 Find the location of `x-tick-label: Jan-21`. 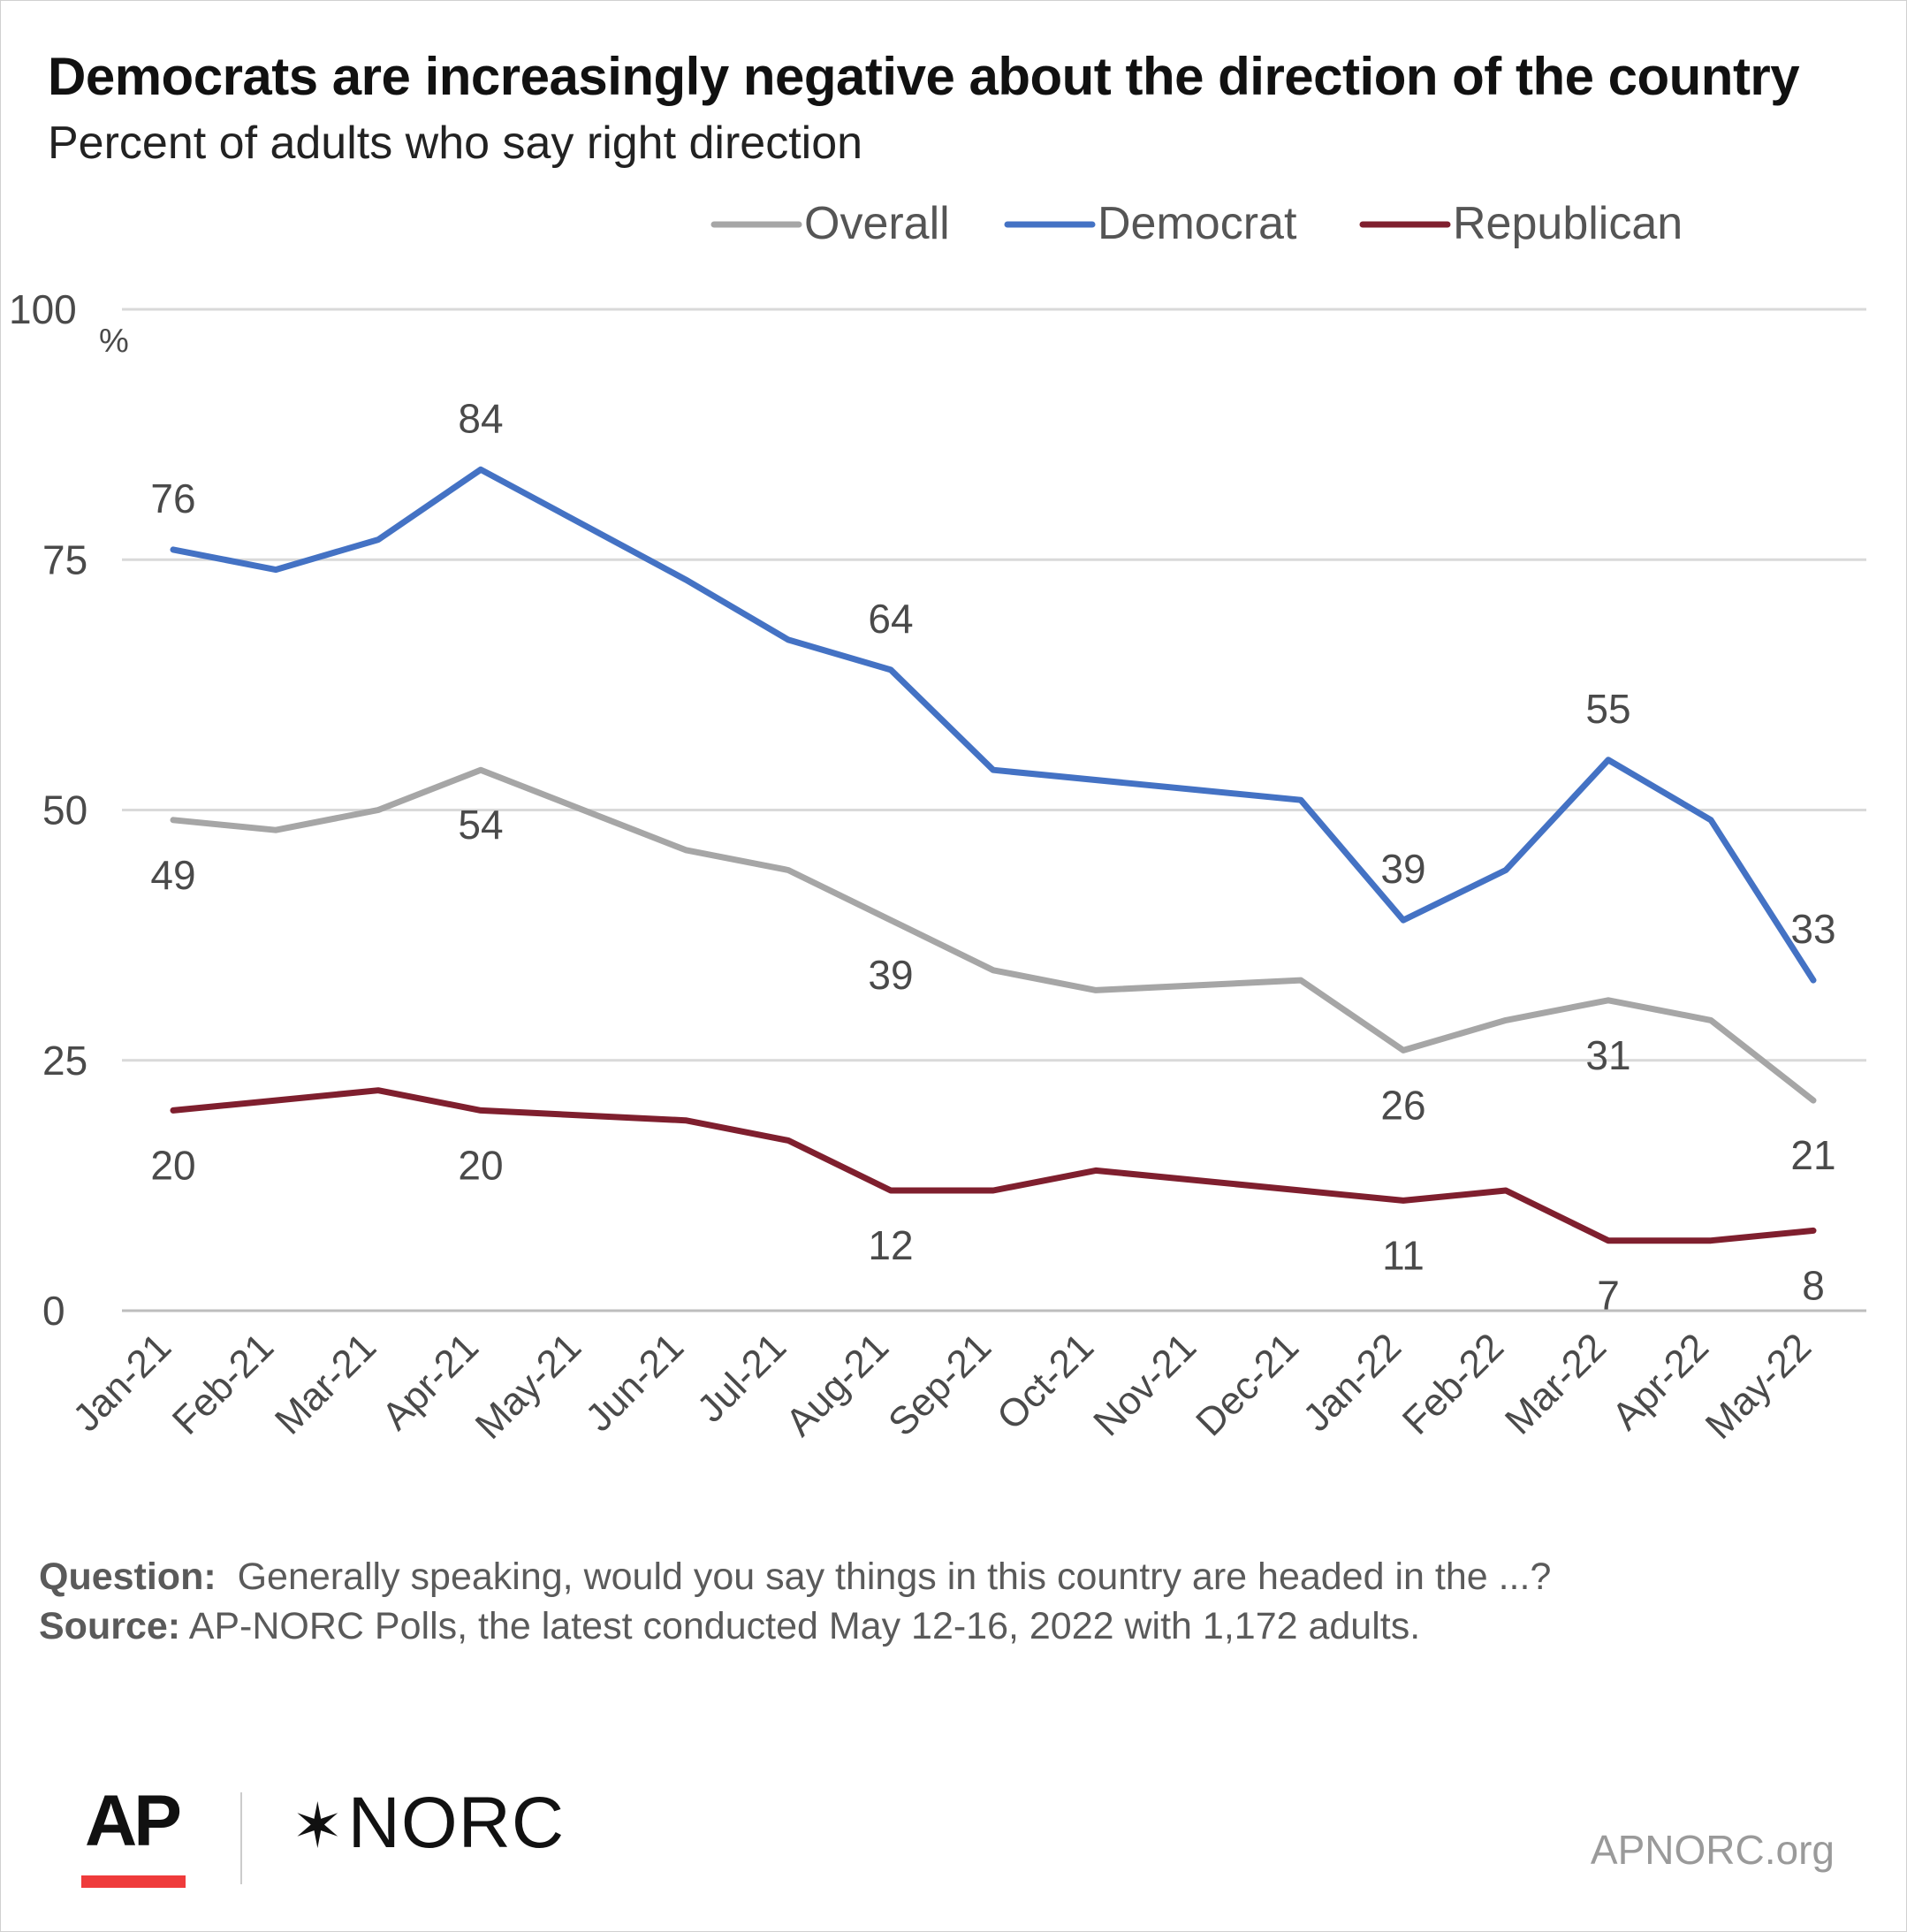

x-tick-label: Jan-21 is located at coordinates (122, 1383).